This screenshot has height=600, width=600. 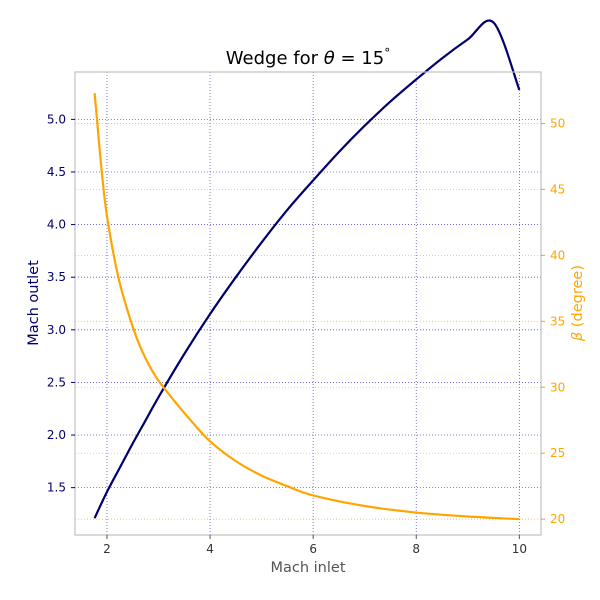 I want to click on x-axis-label: Mach inlet, so click(x=307, y=568).